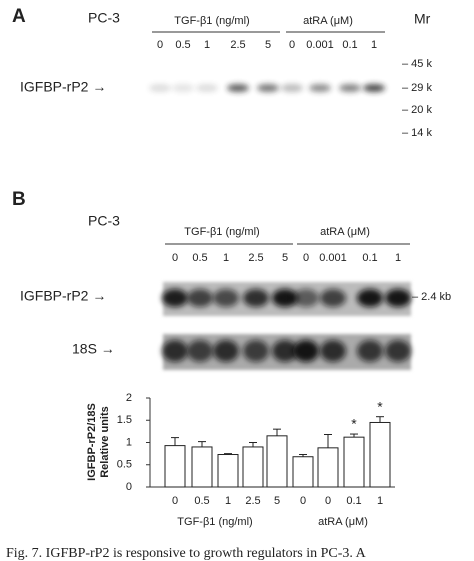 The width and height of the screenshot is (474, 561). Describe the element at coordinates (129, 487) in the screenshot. I see `y-tick-label: 0` at that location.